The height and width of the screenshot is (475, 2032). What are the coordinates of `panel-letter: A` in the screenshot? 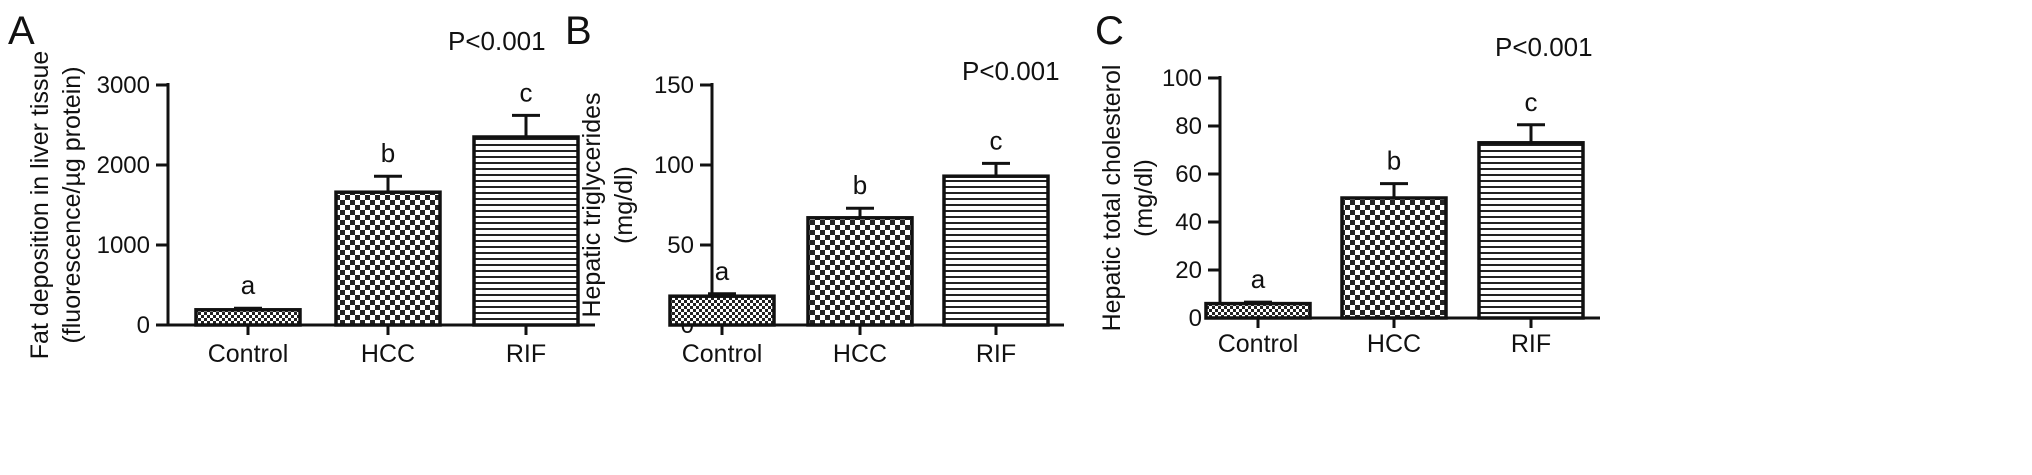 It's located at (21, 31).